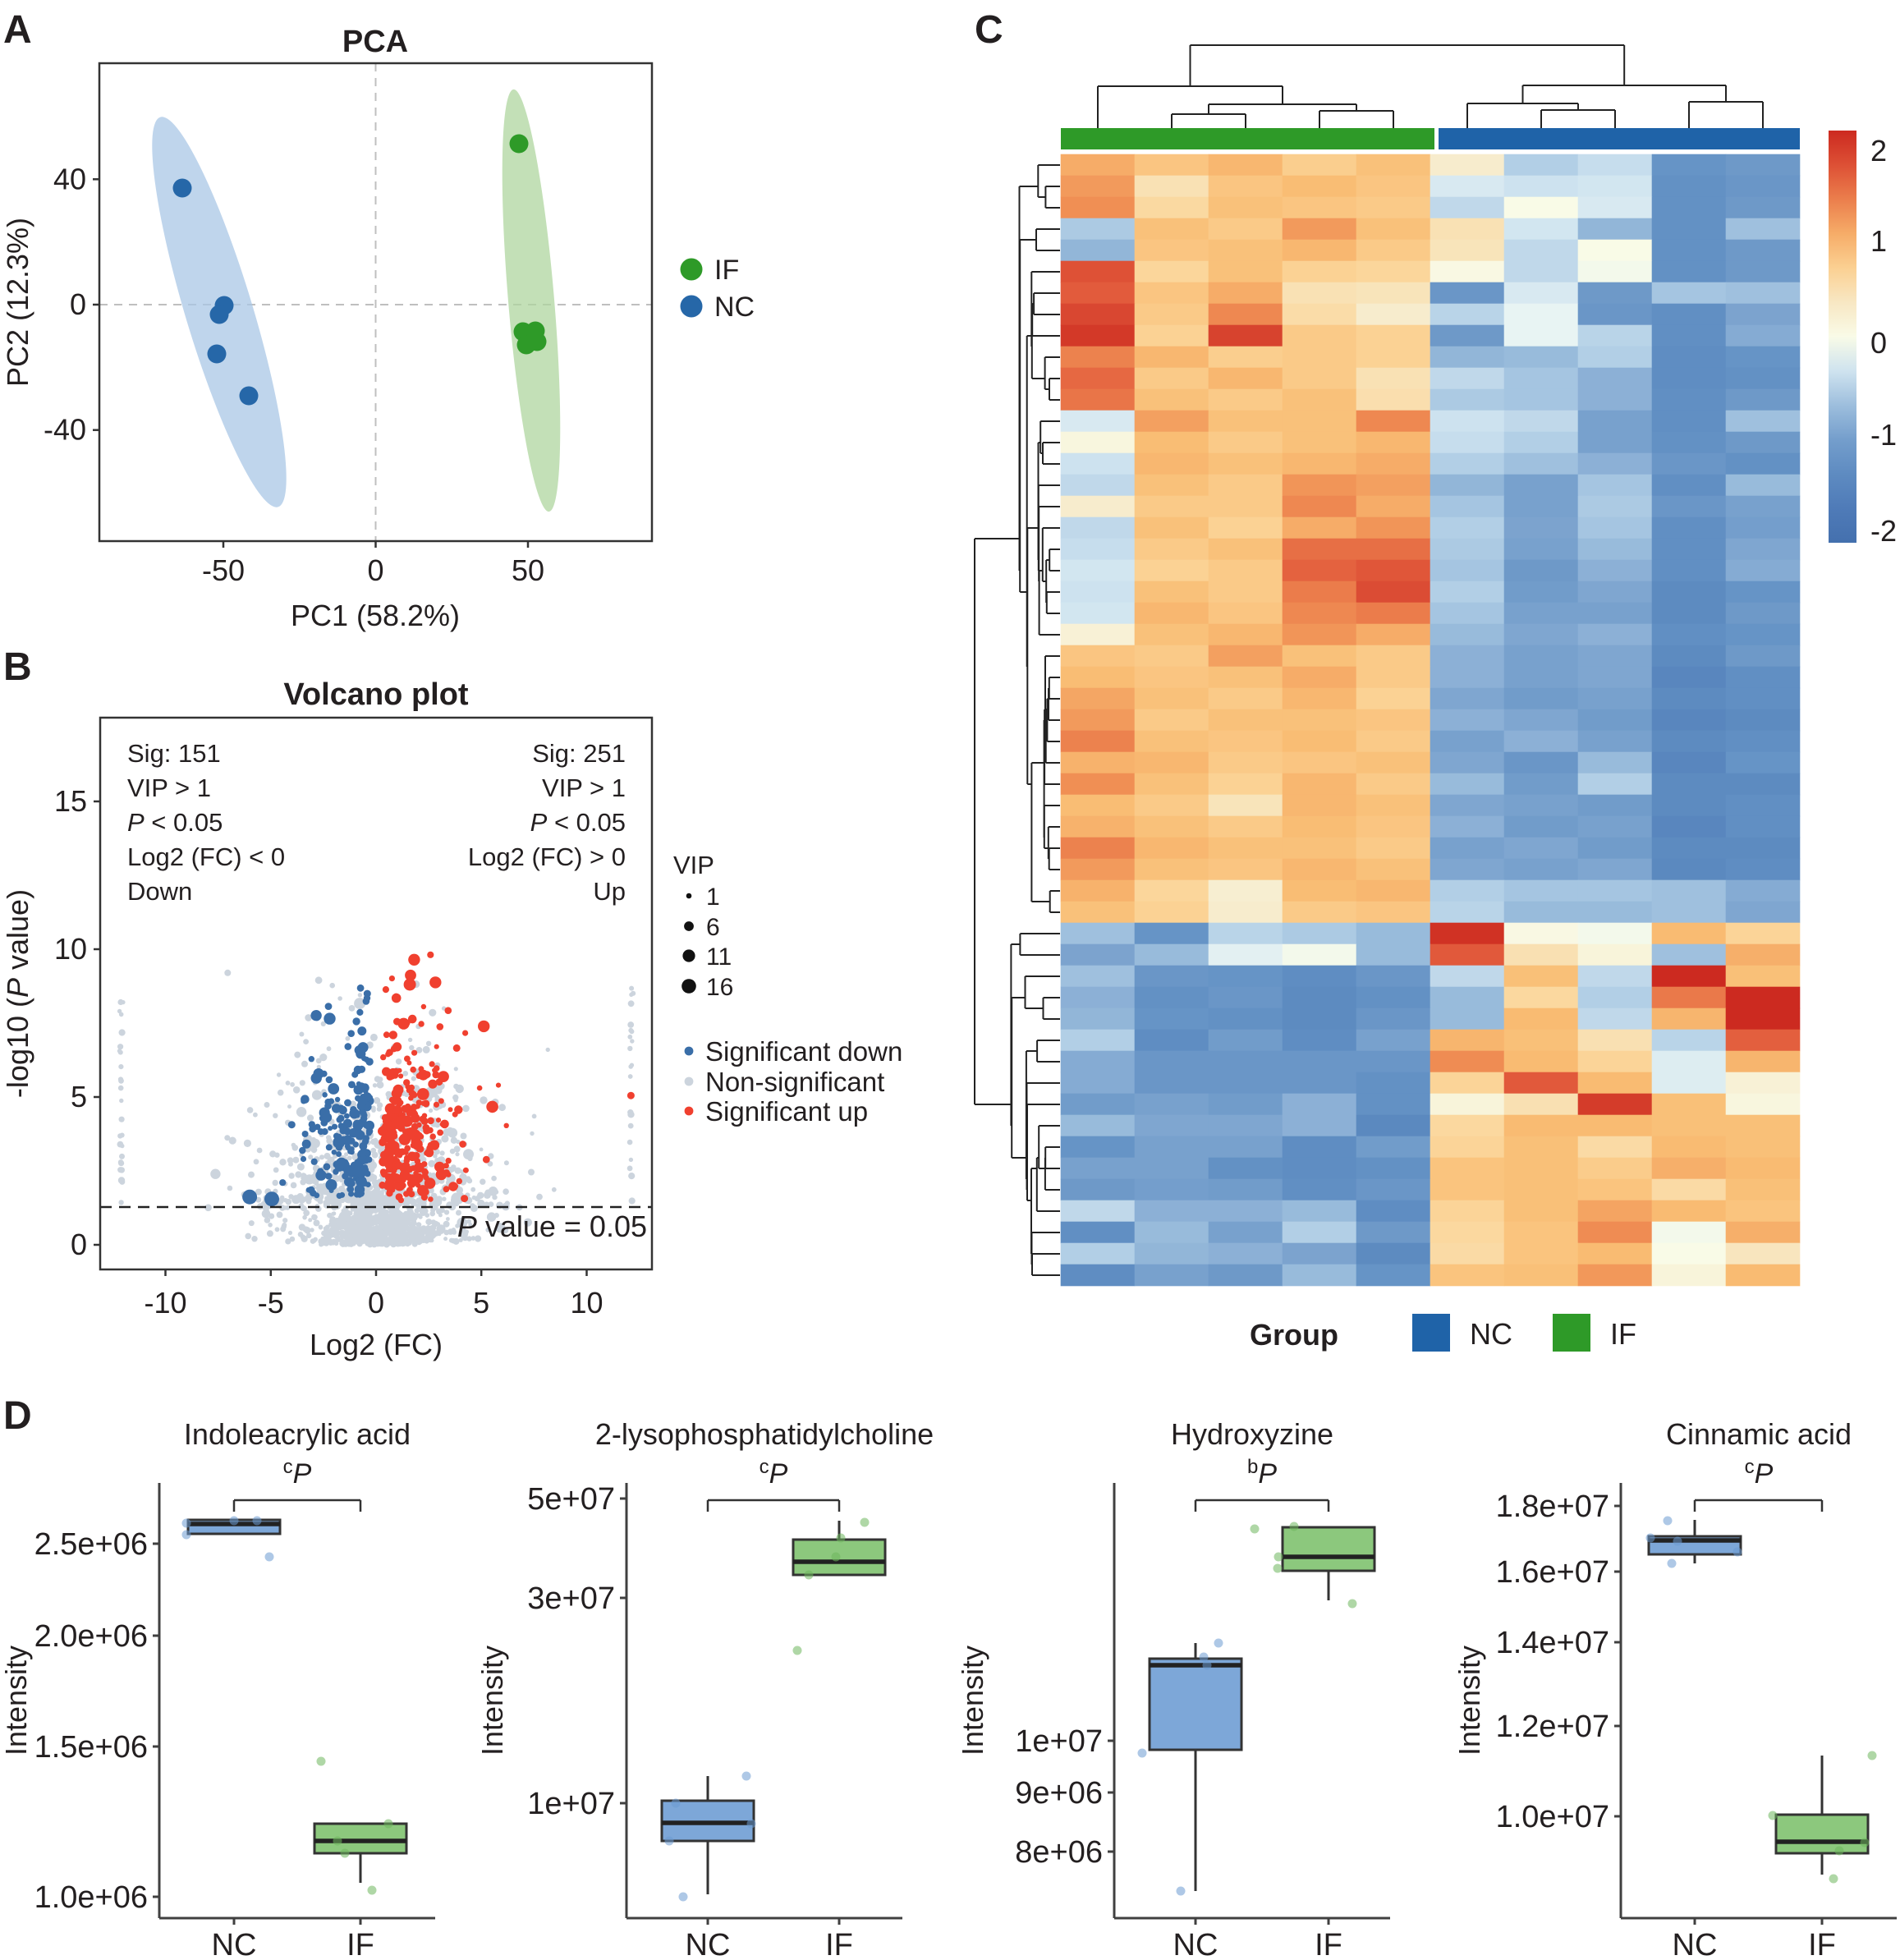  Describe the element at coordinates (375, 42) in the screenshot. I see `svg-text: PCA` at that location.